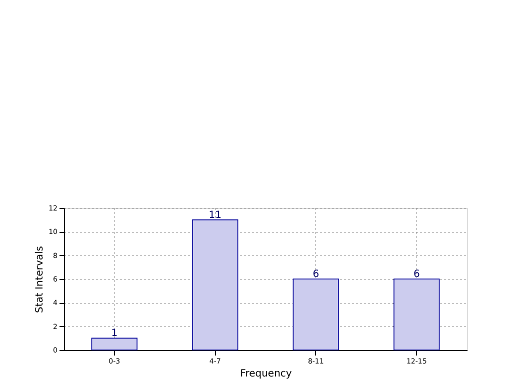 The width and height of the screenshot is (520, 390). Describe the element at coordinates (40, 280) in the screenshot. I see `y-axis-title: Stat Intervals` at that location.